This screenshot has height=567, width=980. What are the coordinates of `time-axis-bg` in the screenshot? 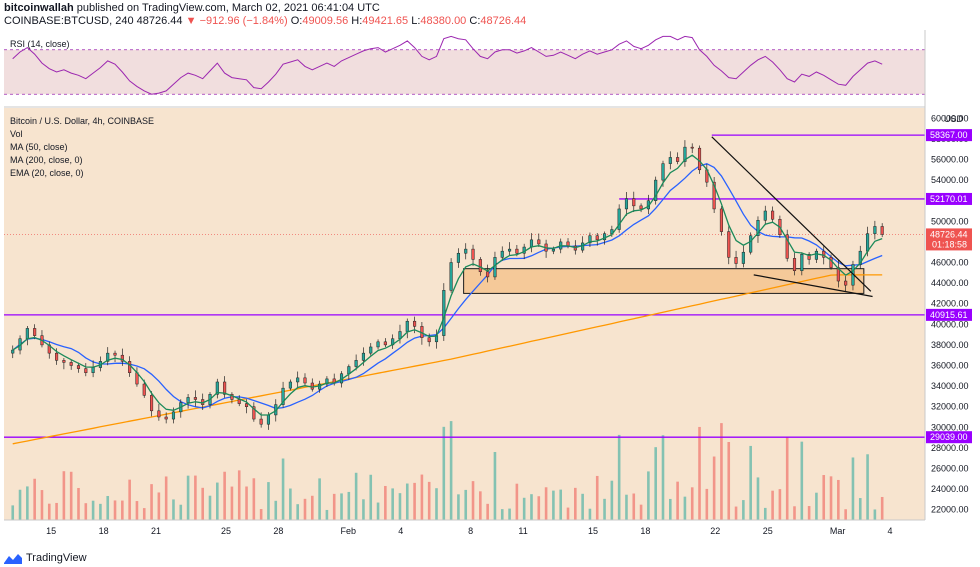 It's located at (464, 530).